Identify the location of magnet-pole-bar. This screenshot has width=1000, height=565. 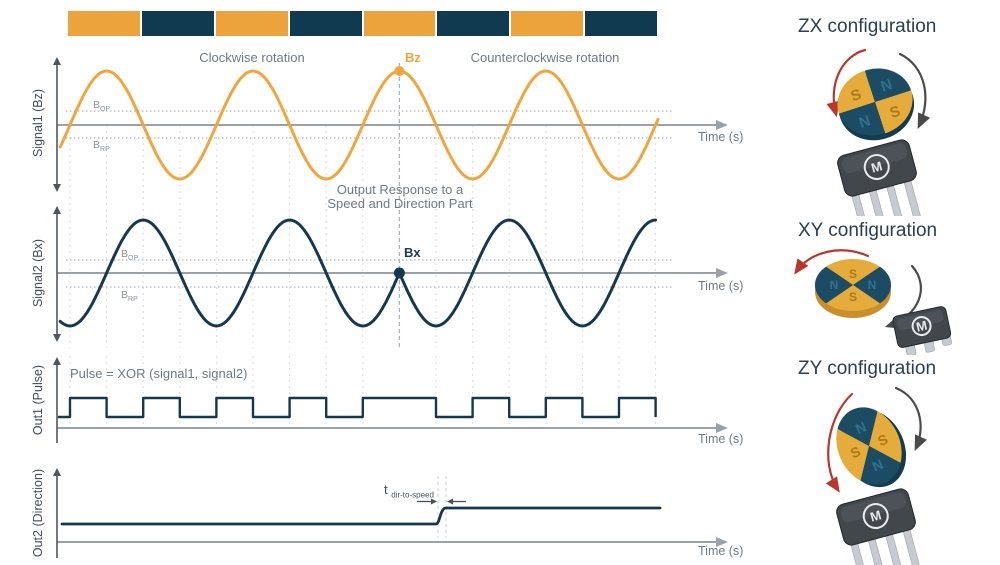
(362, 23).